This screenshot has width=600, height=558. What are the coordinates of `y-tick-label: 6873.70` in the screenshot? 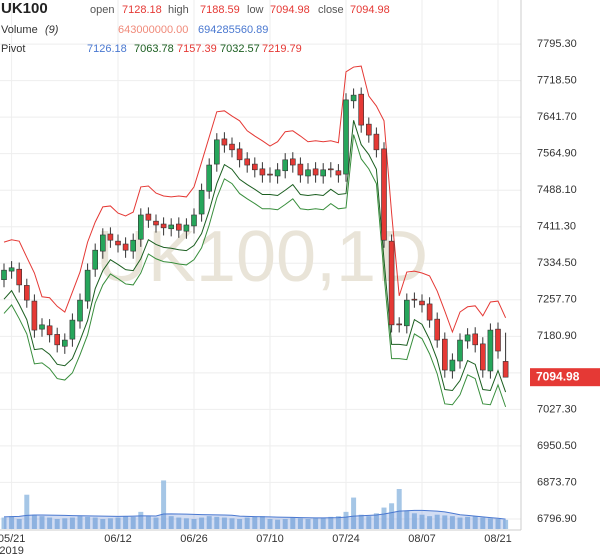 It's located at (557, 482).